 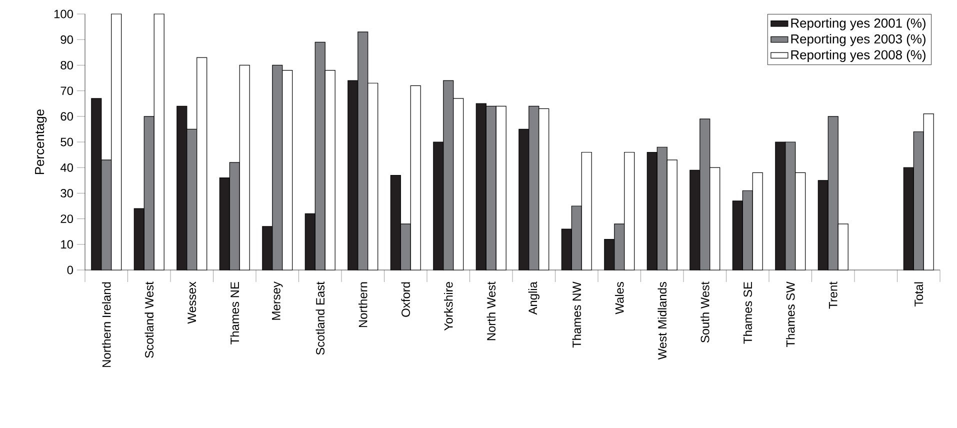 What do you see at coordinates (67, 116) in the screenshot?
I see `y-tick-label: 60` at bounding box center [67, 116].